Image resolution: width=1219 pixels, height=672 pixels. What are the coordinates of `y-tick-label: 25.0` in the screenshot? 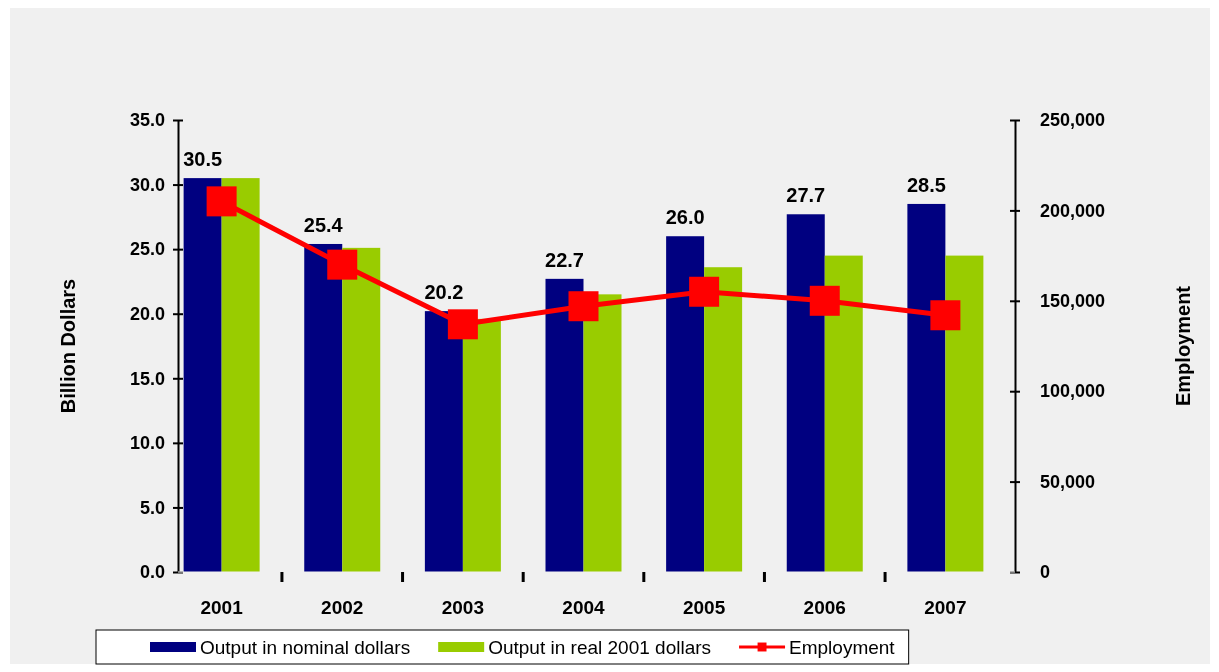 It's located at (147, 249).